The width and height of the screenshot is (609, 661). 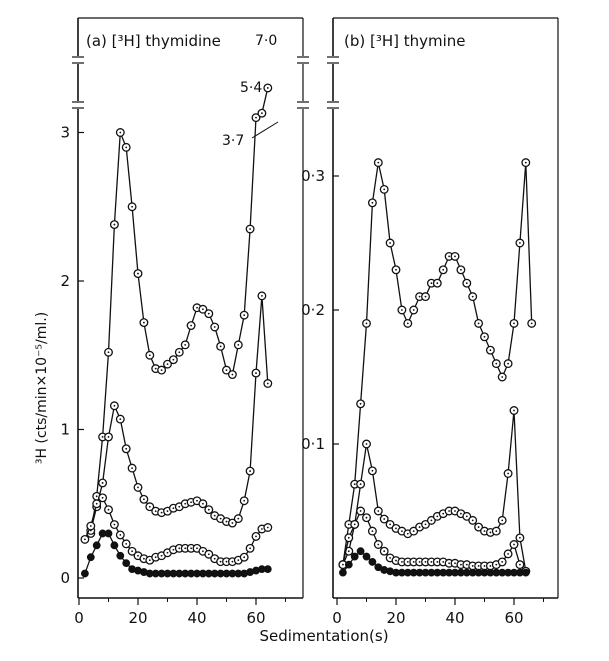 I want to click on annotation-5-4: 5·4, so click(x=251, y=88).